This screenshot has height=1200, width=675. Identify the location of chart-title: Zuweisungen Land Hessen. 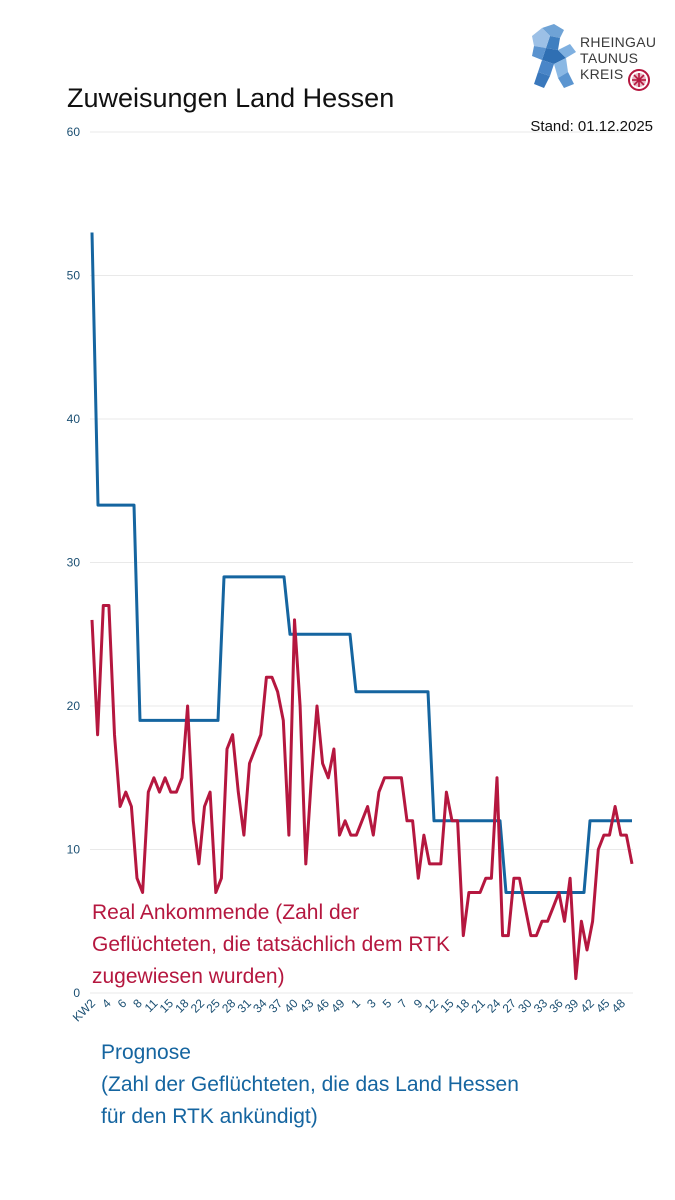
(231, 98).